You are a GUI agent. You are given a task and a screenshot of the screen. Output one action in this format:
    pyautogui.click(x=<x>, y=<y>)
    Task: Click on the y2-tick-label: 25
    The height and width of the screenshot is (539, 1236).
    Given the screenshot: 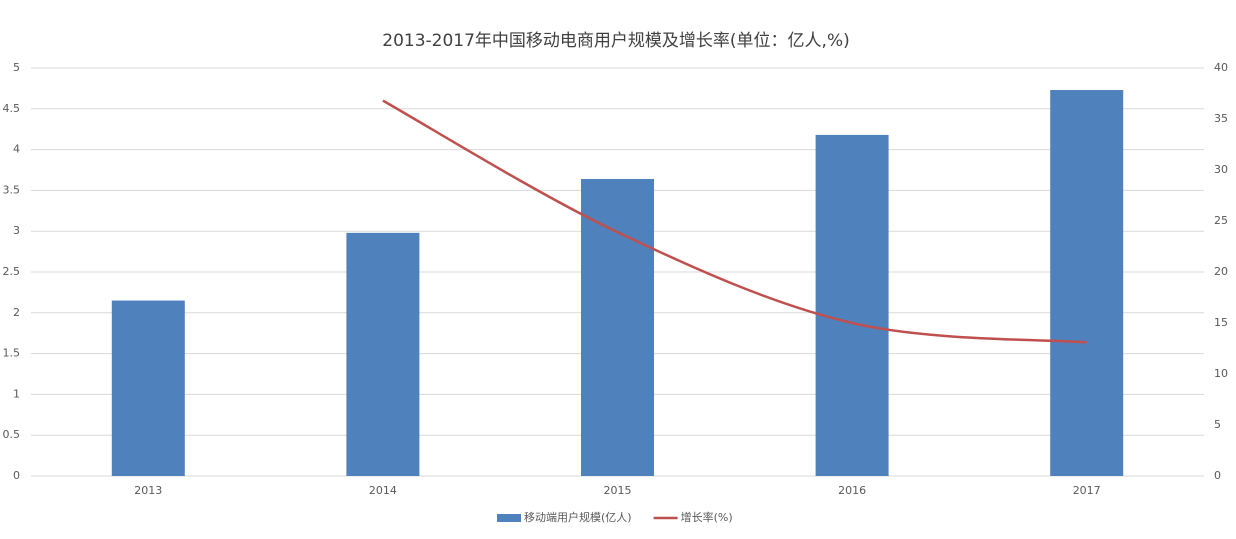 What is the action you would take?
    pyautogui.click(x=1221, y=220)
    